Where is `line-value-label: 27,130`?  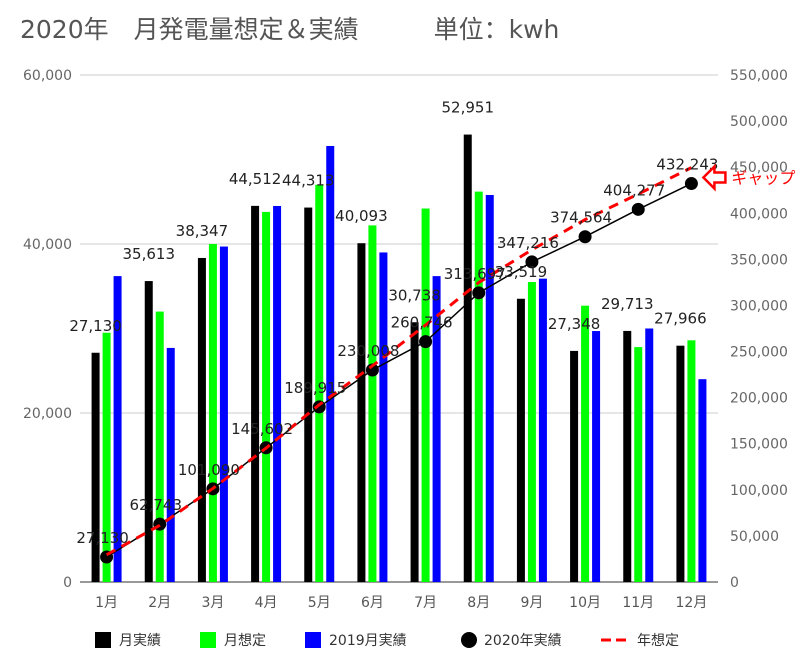
line-value-label: 27,130 is located at coordinates (102, 538).